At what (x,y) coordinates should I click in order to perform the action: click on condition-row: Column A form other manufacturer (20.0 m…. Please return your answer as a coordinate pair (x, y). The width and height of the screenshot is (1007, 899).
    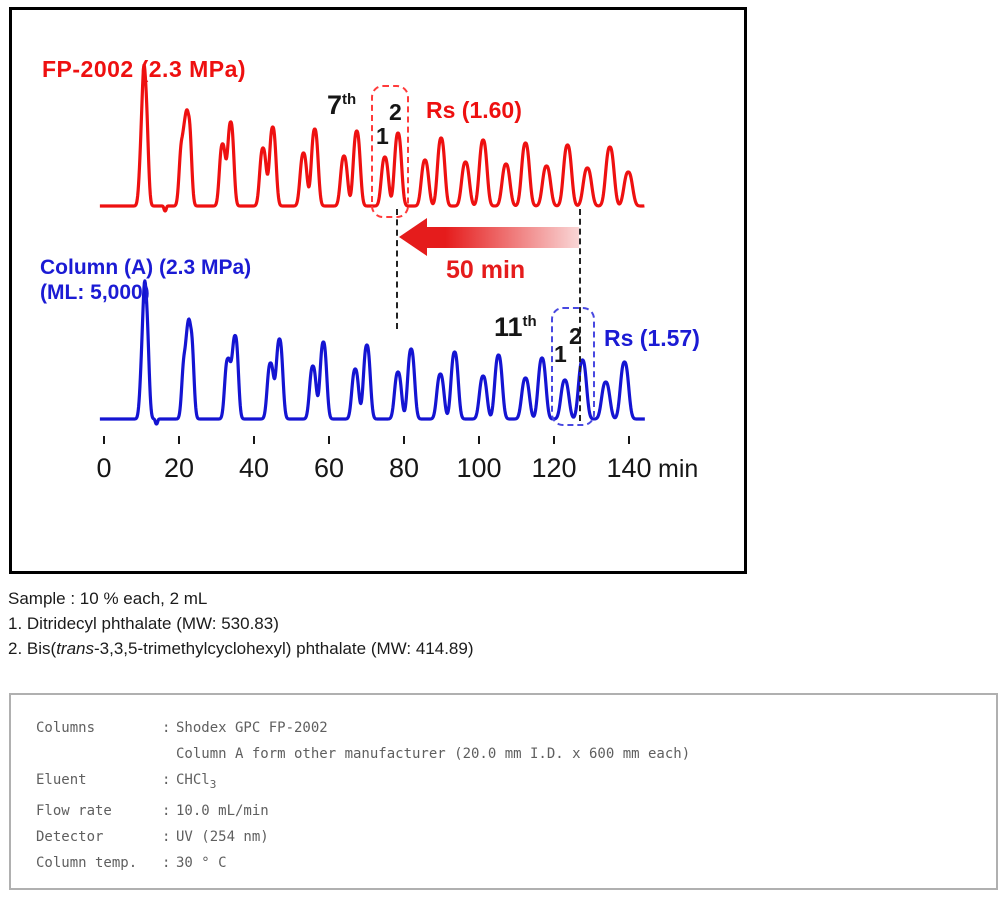
    Looking at the image, I should click on (516, 754).